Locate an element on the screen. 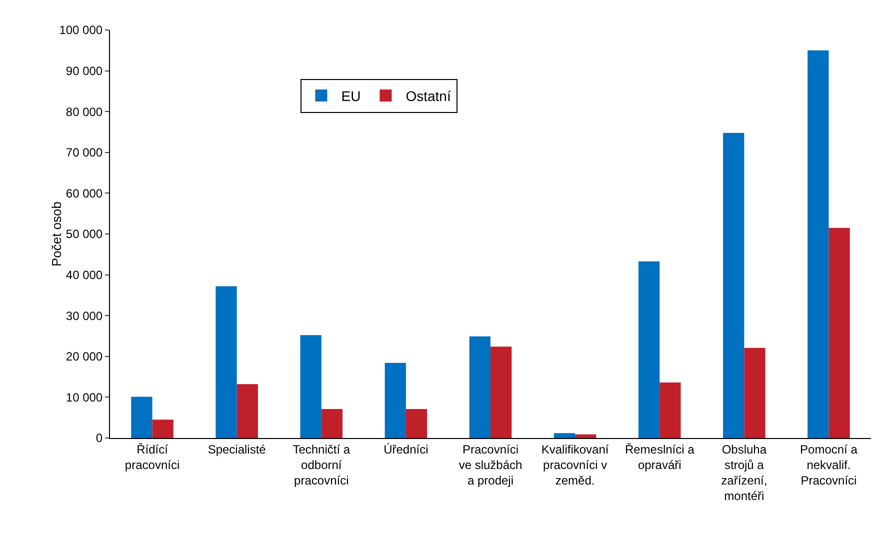  y-tick-label: 90 000 is located at coordinates (84, 71).